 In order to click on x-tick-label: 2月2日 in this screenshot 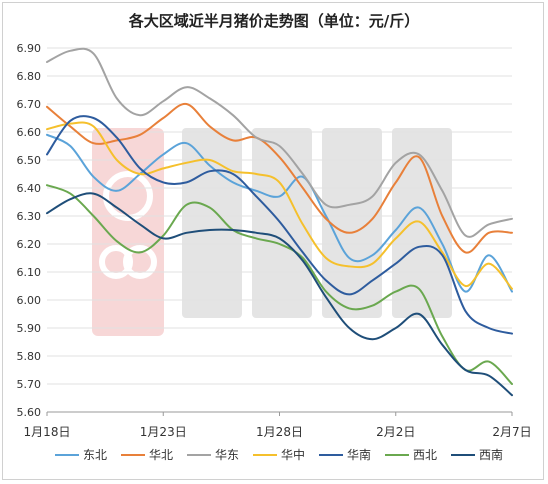, I will do `click(395, 432)`.